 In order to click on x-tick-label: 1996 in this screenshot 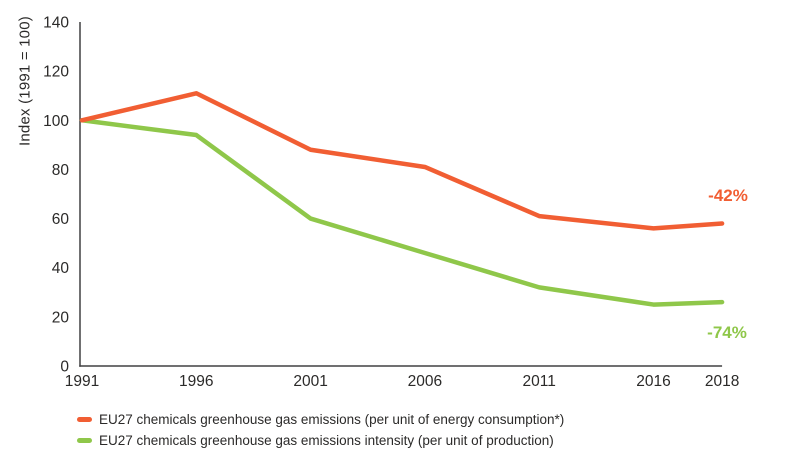, I will do `click(196, 381)`.